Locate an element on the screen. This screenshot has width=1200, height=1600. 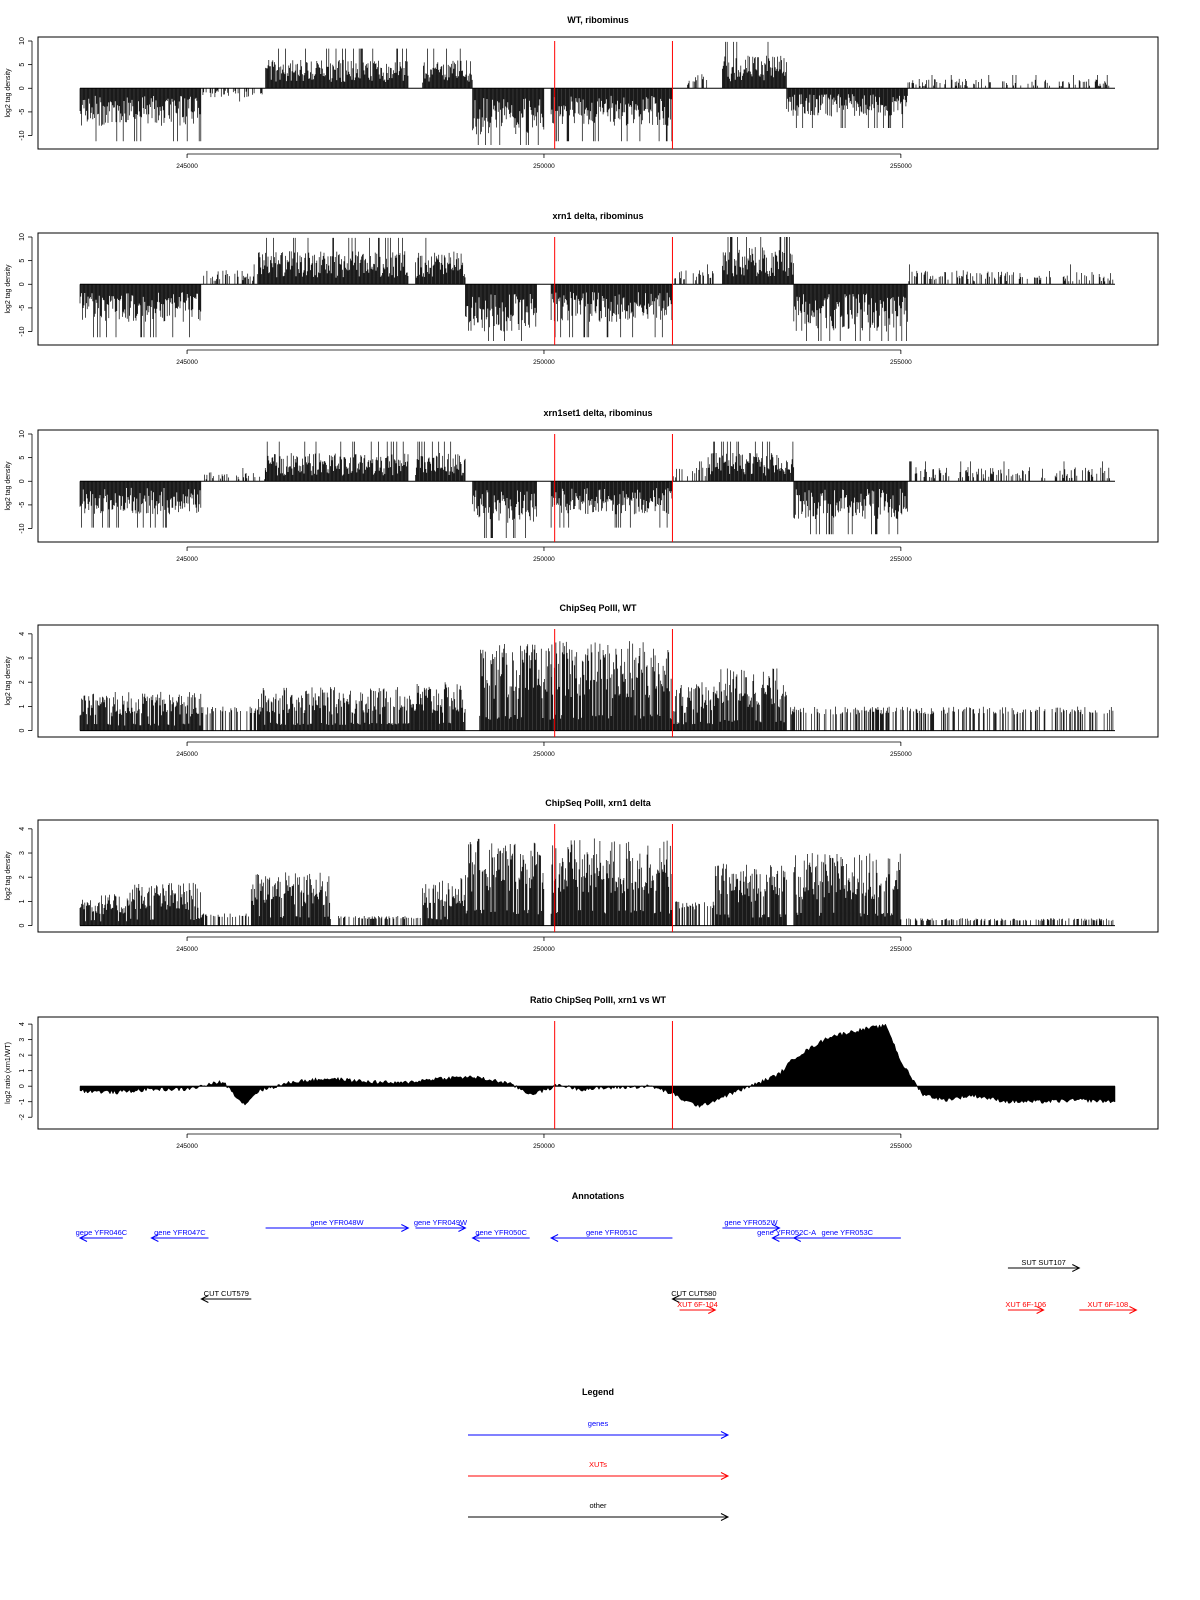
y-axis: 4 3 2 1 0 is located at coordinates (26, 877).